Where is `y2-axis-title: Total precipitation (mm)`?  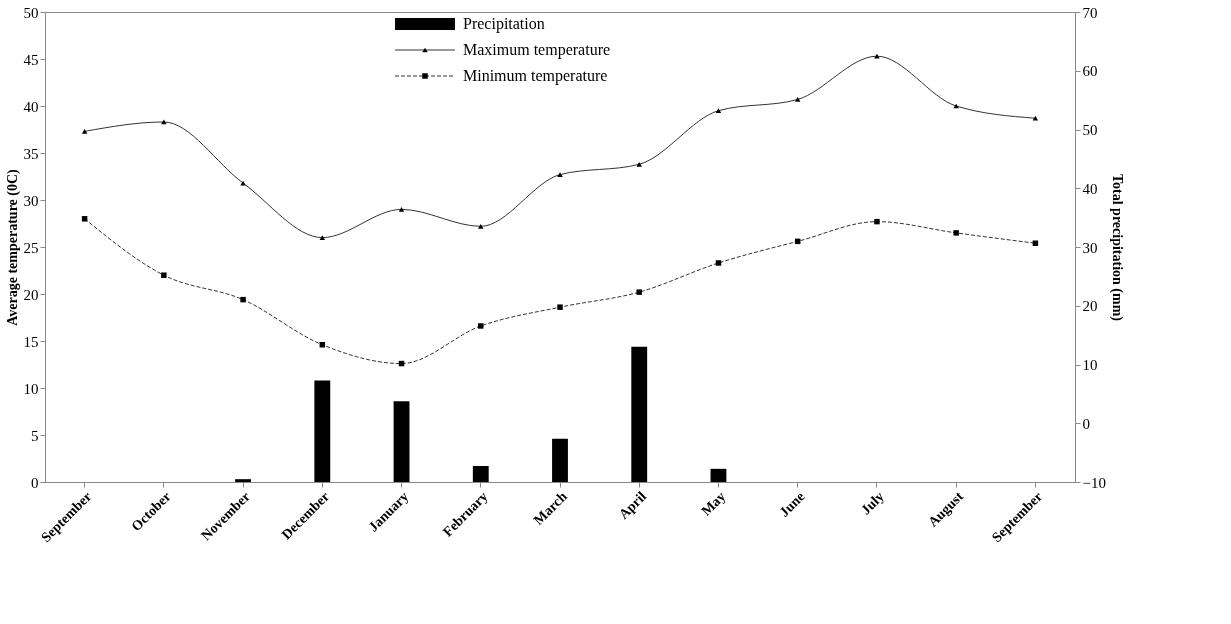
y2-axis-title: Total precipitation (mm) is located at coordinates (1116, 248).